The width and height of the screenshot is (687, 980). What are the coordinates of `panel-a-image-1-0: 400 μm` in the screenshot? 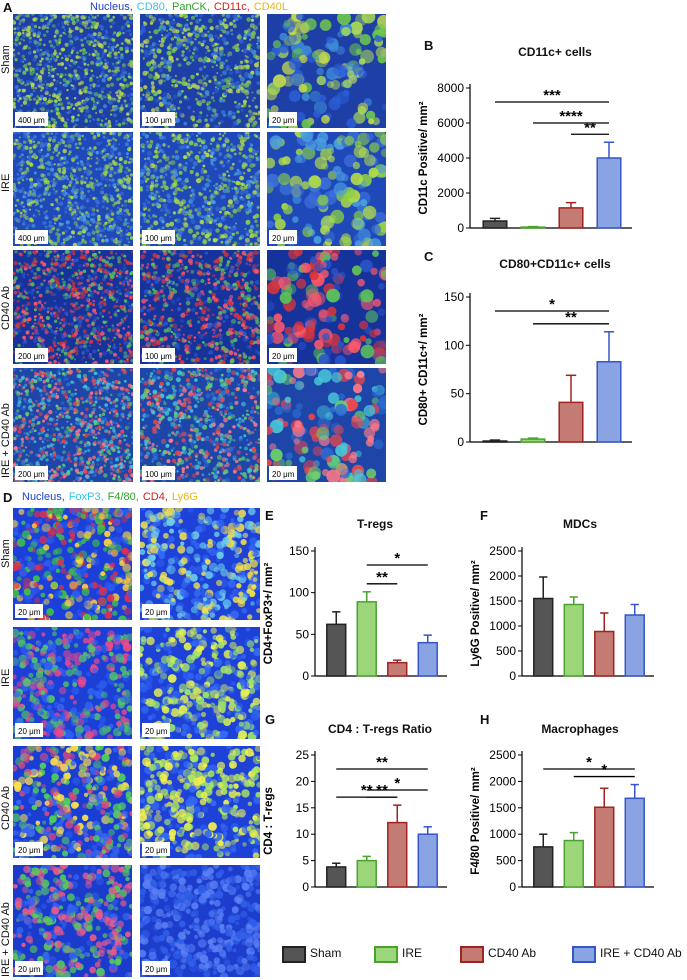 It's located at (73, 189).